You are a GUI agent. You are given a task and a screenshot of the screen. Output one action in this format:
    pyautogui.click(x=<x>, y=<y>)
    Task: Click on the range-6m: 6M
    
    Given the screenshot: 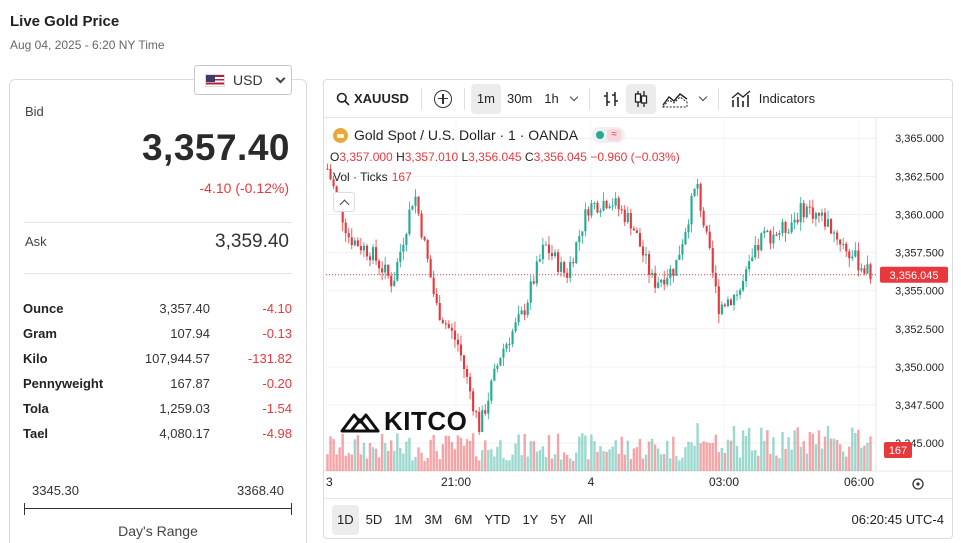 What is the action you would take?
    pyautogui.click(x=463, y=519)
    